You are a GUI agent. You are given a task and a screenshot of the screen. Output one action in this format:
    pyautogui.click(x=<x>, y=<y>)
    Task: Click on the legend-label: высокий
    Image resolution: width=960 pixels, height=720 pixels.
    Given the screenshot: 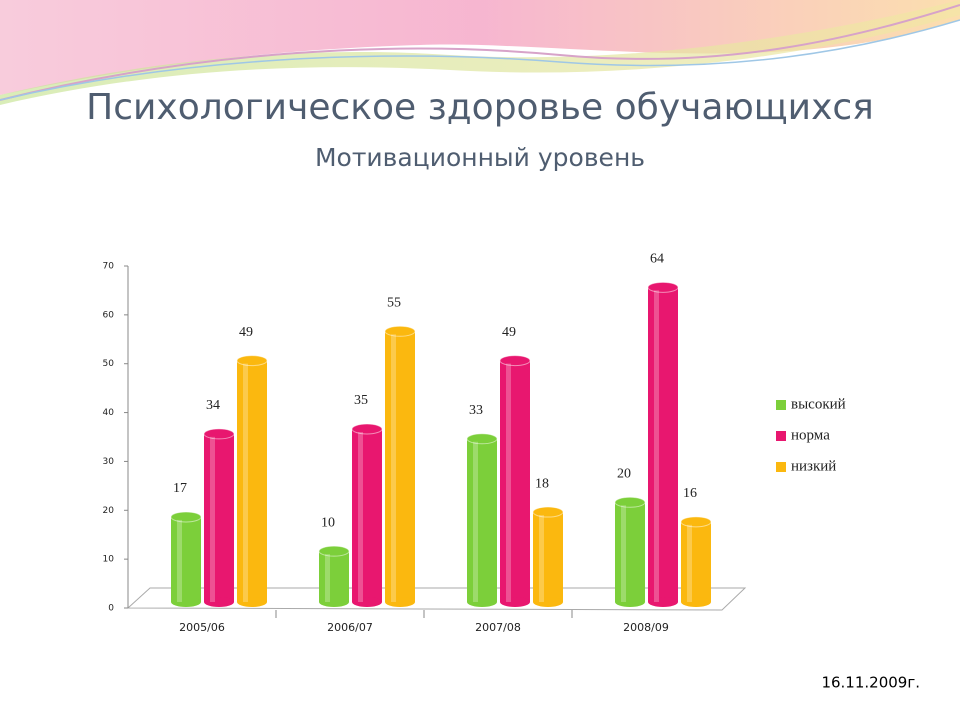 What is the action you would take?
    pyautogui.click(x=818, y=404)
    